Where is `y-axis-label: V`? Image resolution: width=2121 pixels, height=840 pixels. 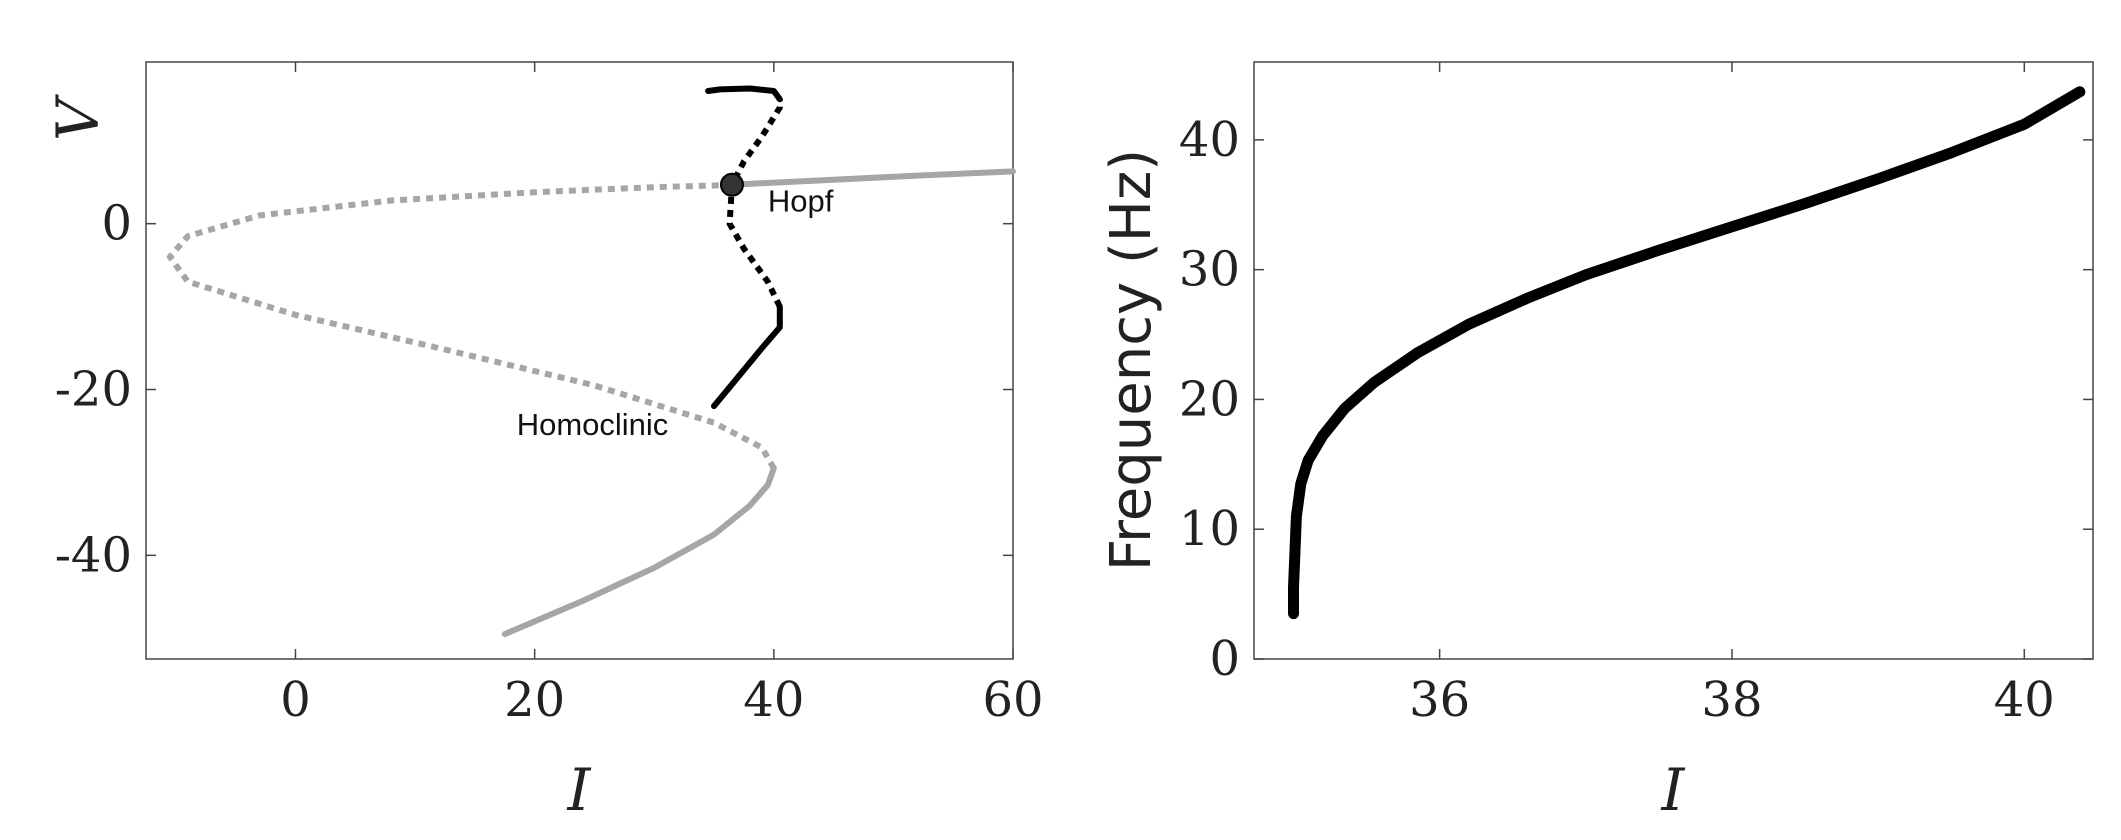 y-axis-label: V is located at coordinates (78, 117).